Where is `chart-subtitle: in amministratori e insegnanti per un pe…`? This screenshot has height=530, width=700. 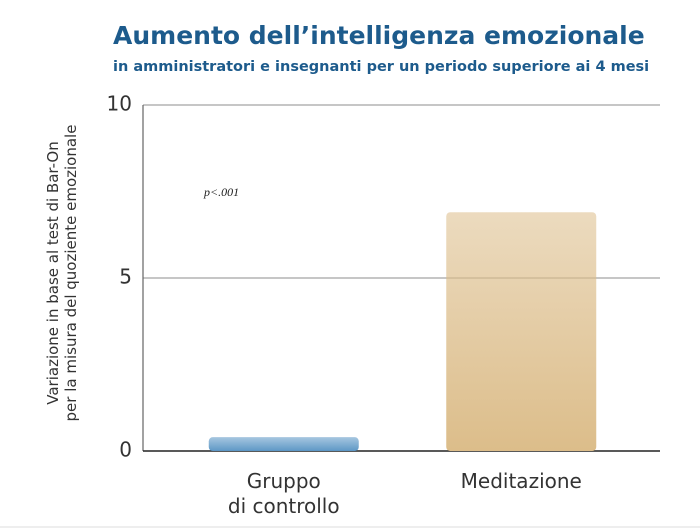
chart-subtitle: in amministratori e insegnanti per un pe… is located at coordinates (381, 67).